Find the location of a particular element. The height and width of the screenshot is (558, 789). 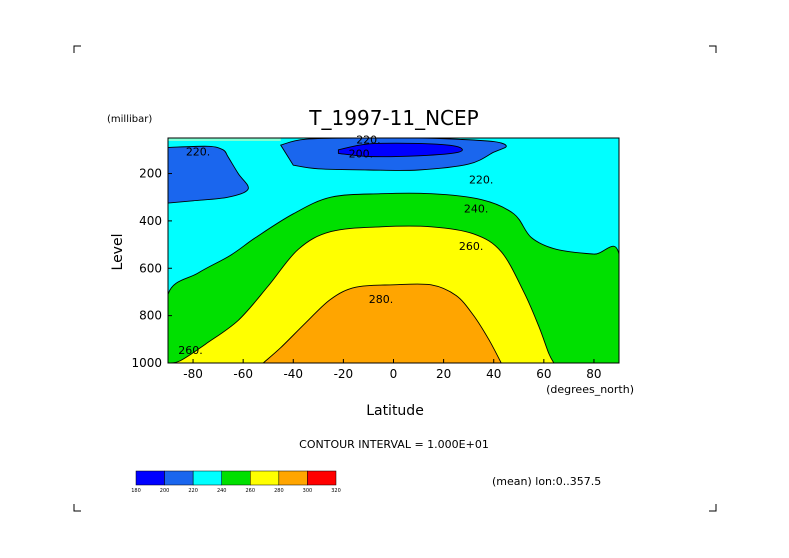

contour-label-4: 240. is located at coordinates (476, 208).